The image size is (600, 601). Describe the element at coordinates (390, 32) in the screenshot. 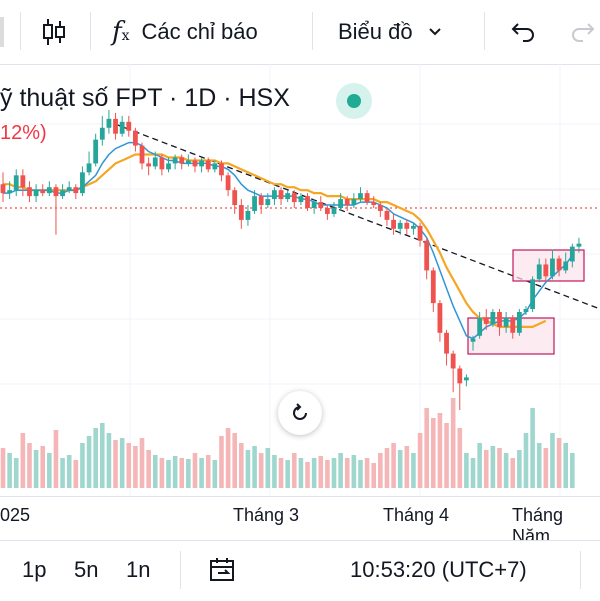

I see `chart-menu-button: Biểu đồ` at that location.